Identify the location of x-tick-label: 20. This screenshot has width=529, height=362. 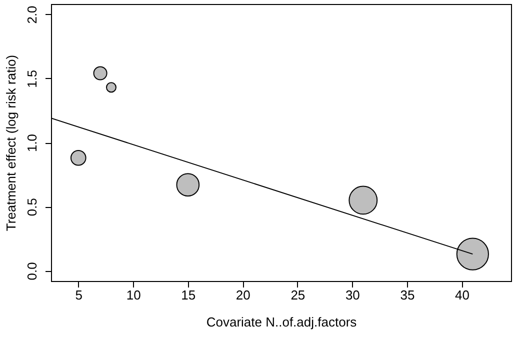
(243, 295).